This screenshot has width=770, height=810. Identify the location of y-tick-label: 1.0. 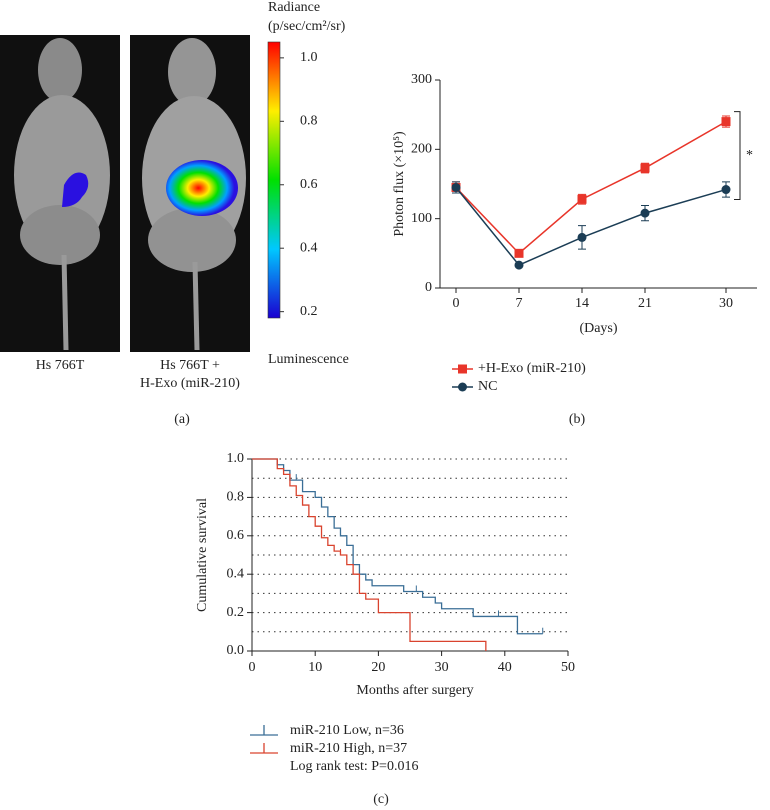
(236, 458).